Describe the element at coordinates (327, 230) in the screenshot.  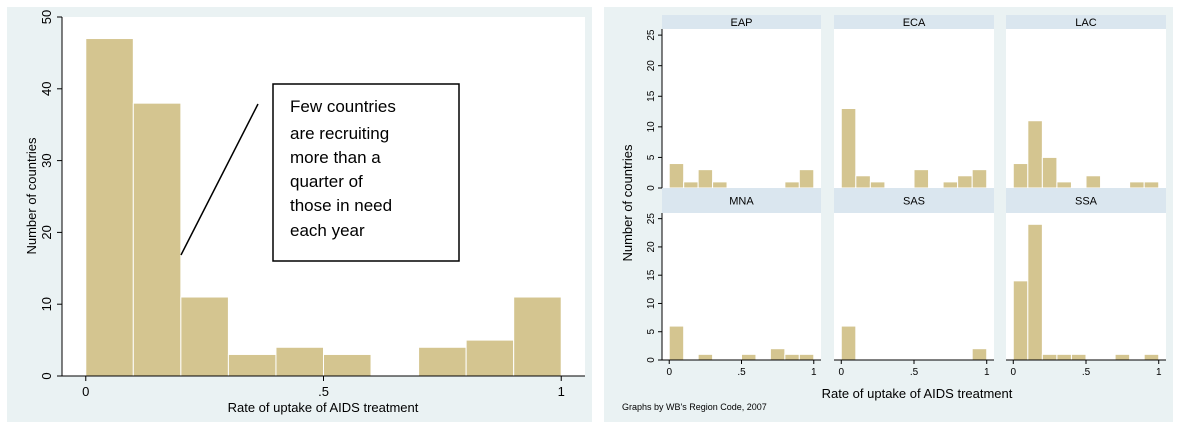
I see `annotation-line-6: each year` at that location.